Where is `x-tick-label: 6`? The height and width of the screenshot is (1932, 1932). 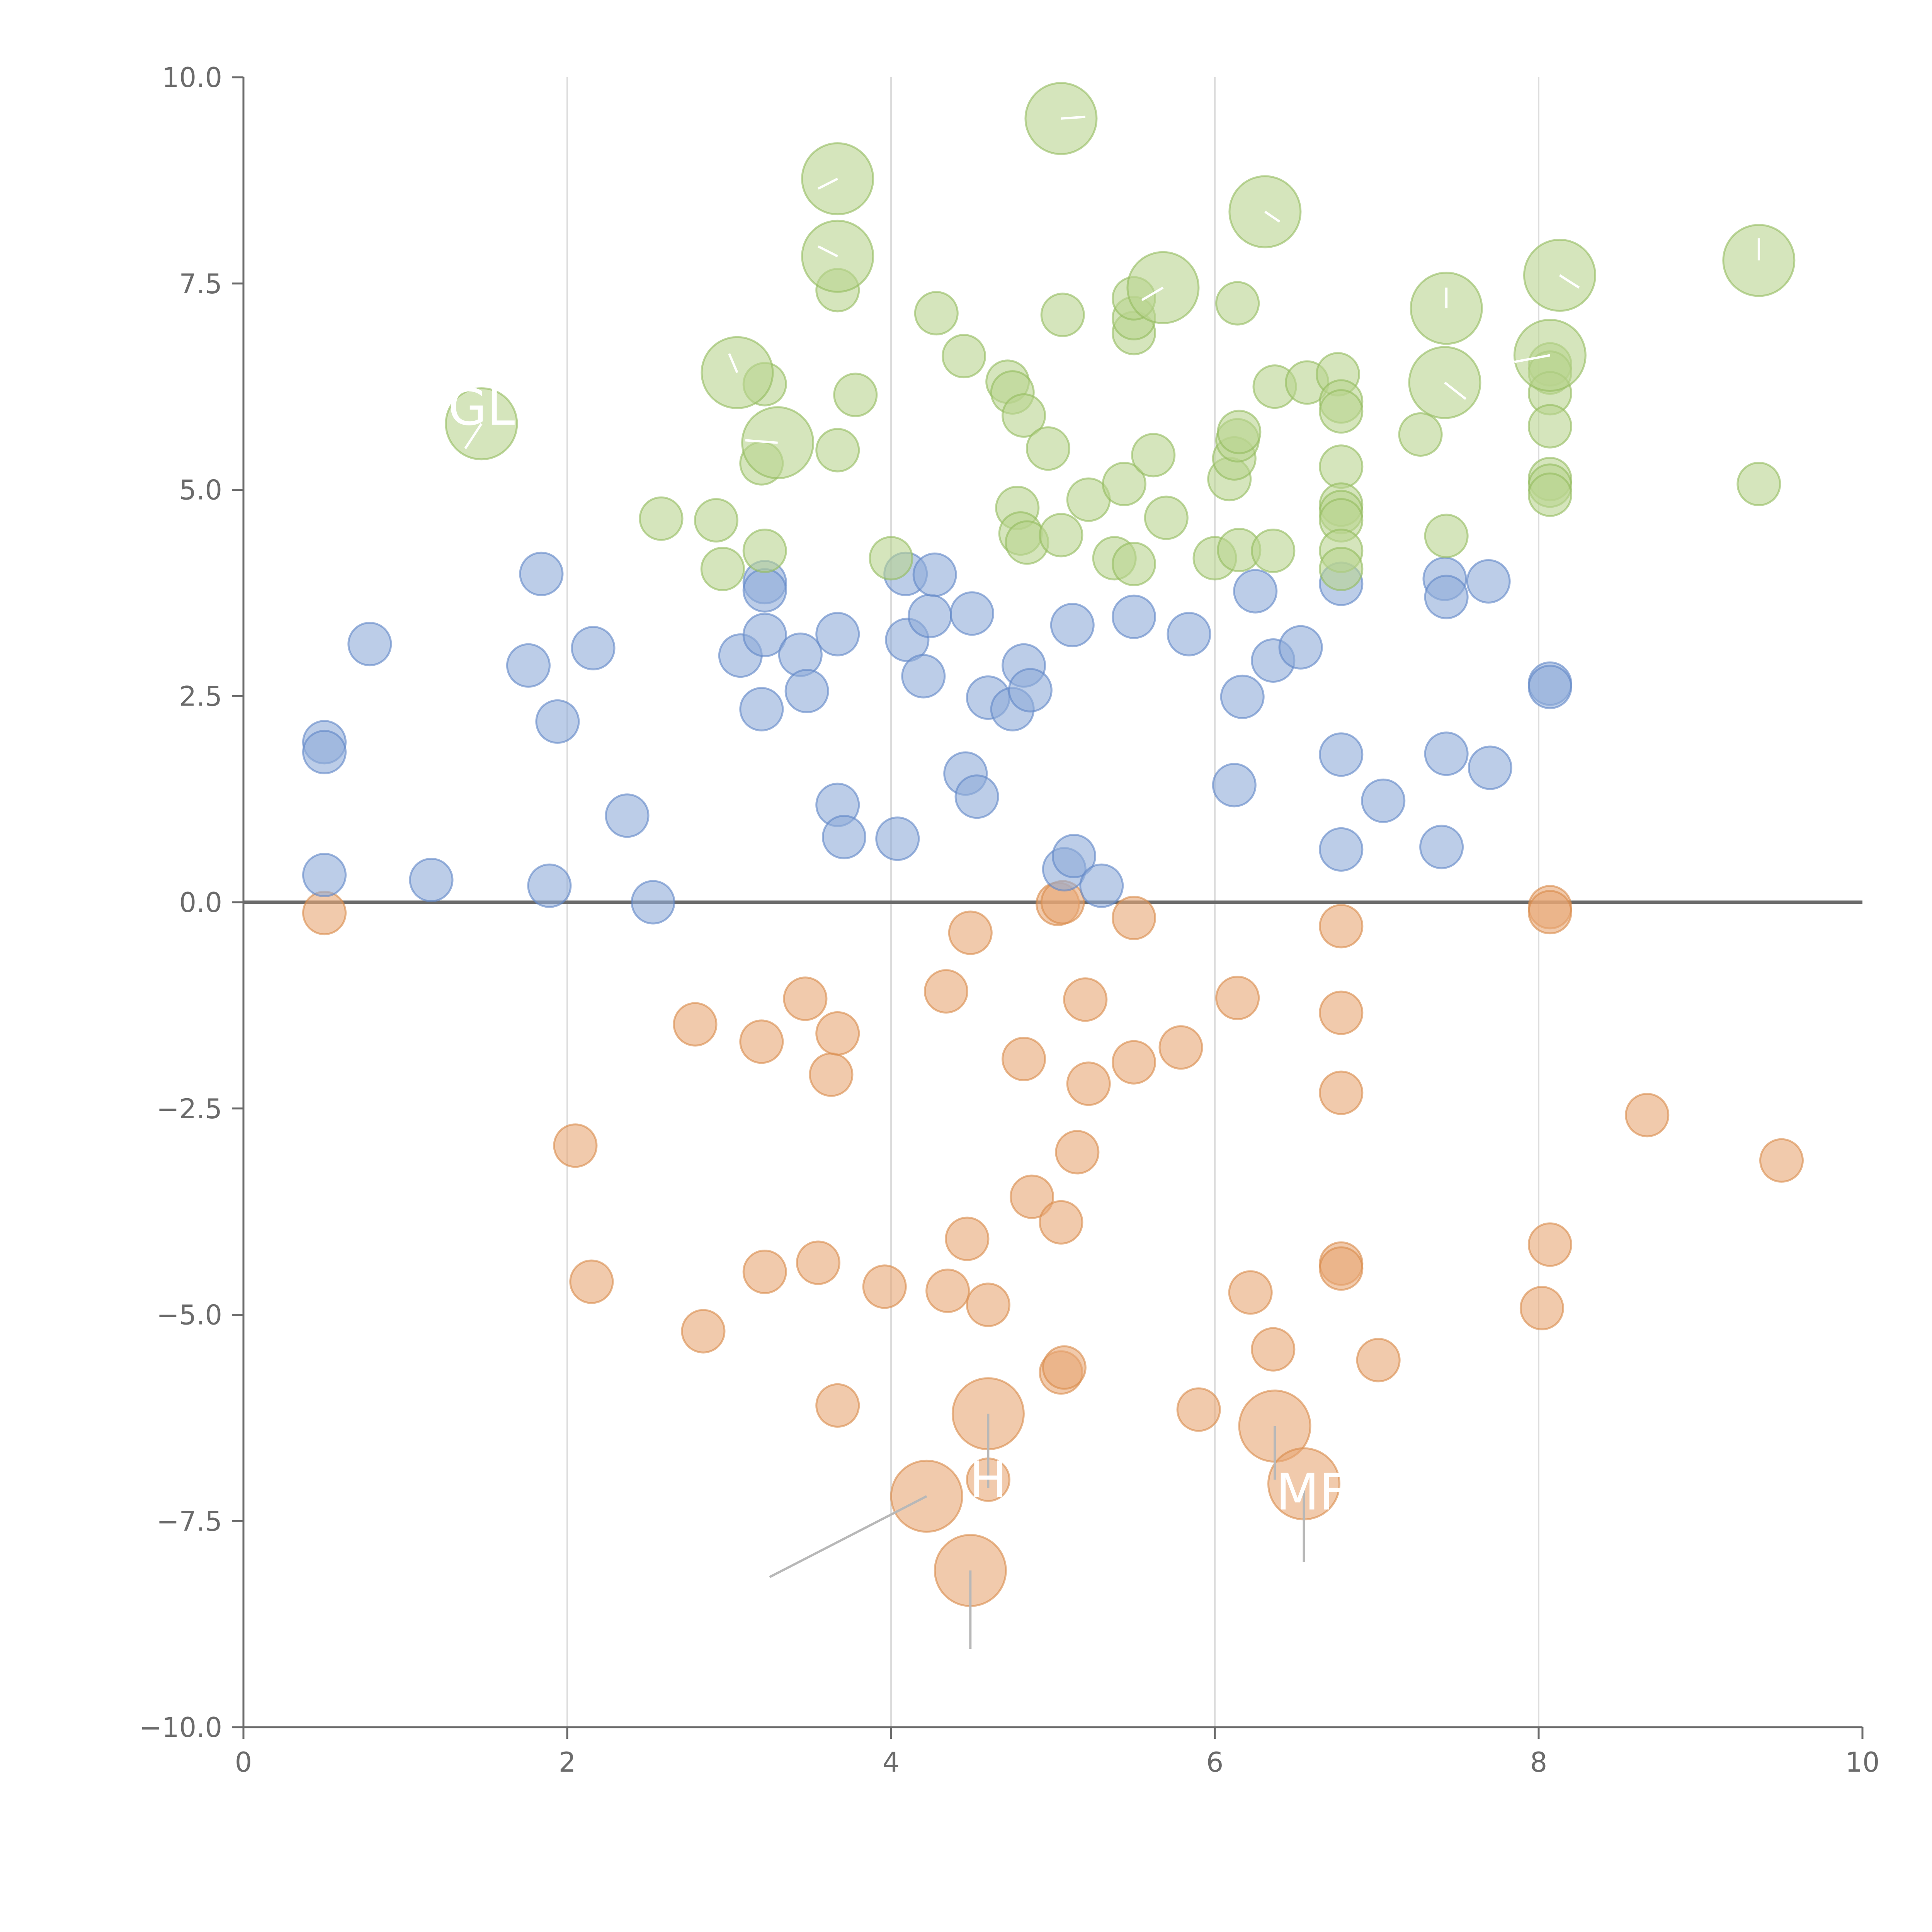 x-tick-label: 6 is located at coordinates (1215, 1763).